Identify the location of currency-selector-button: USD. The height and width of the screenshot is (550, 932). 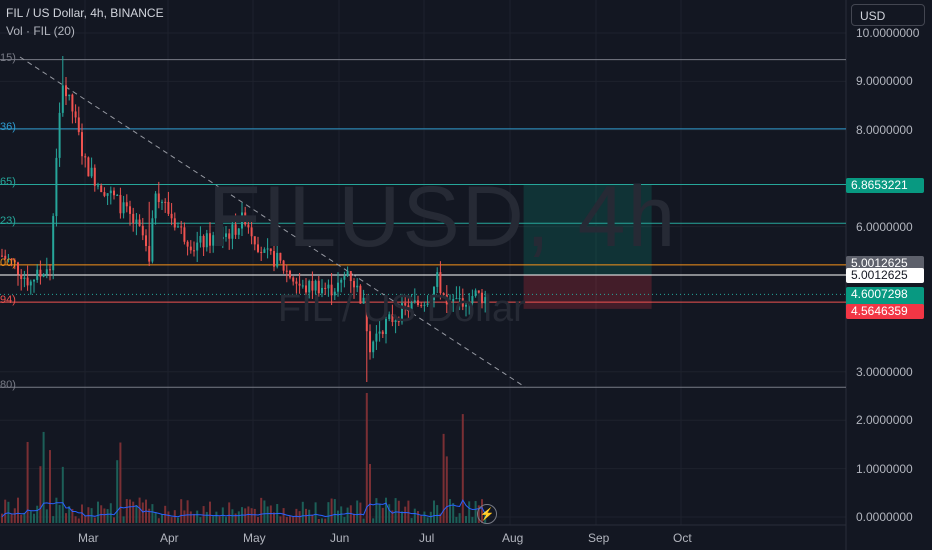
(888, 15).